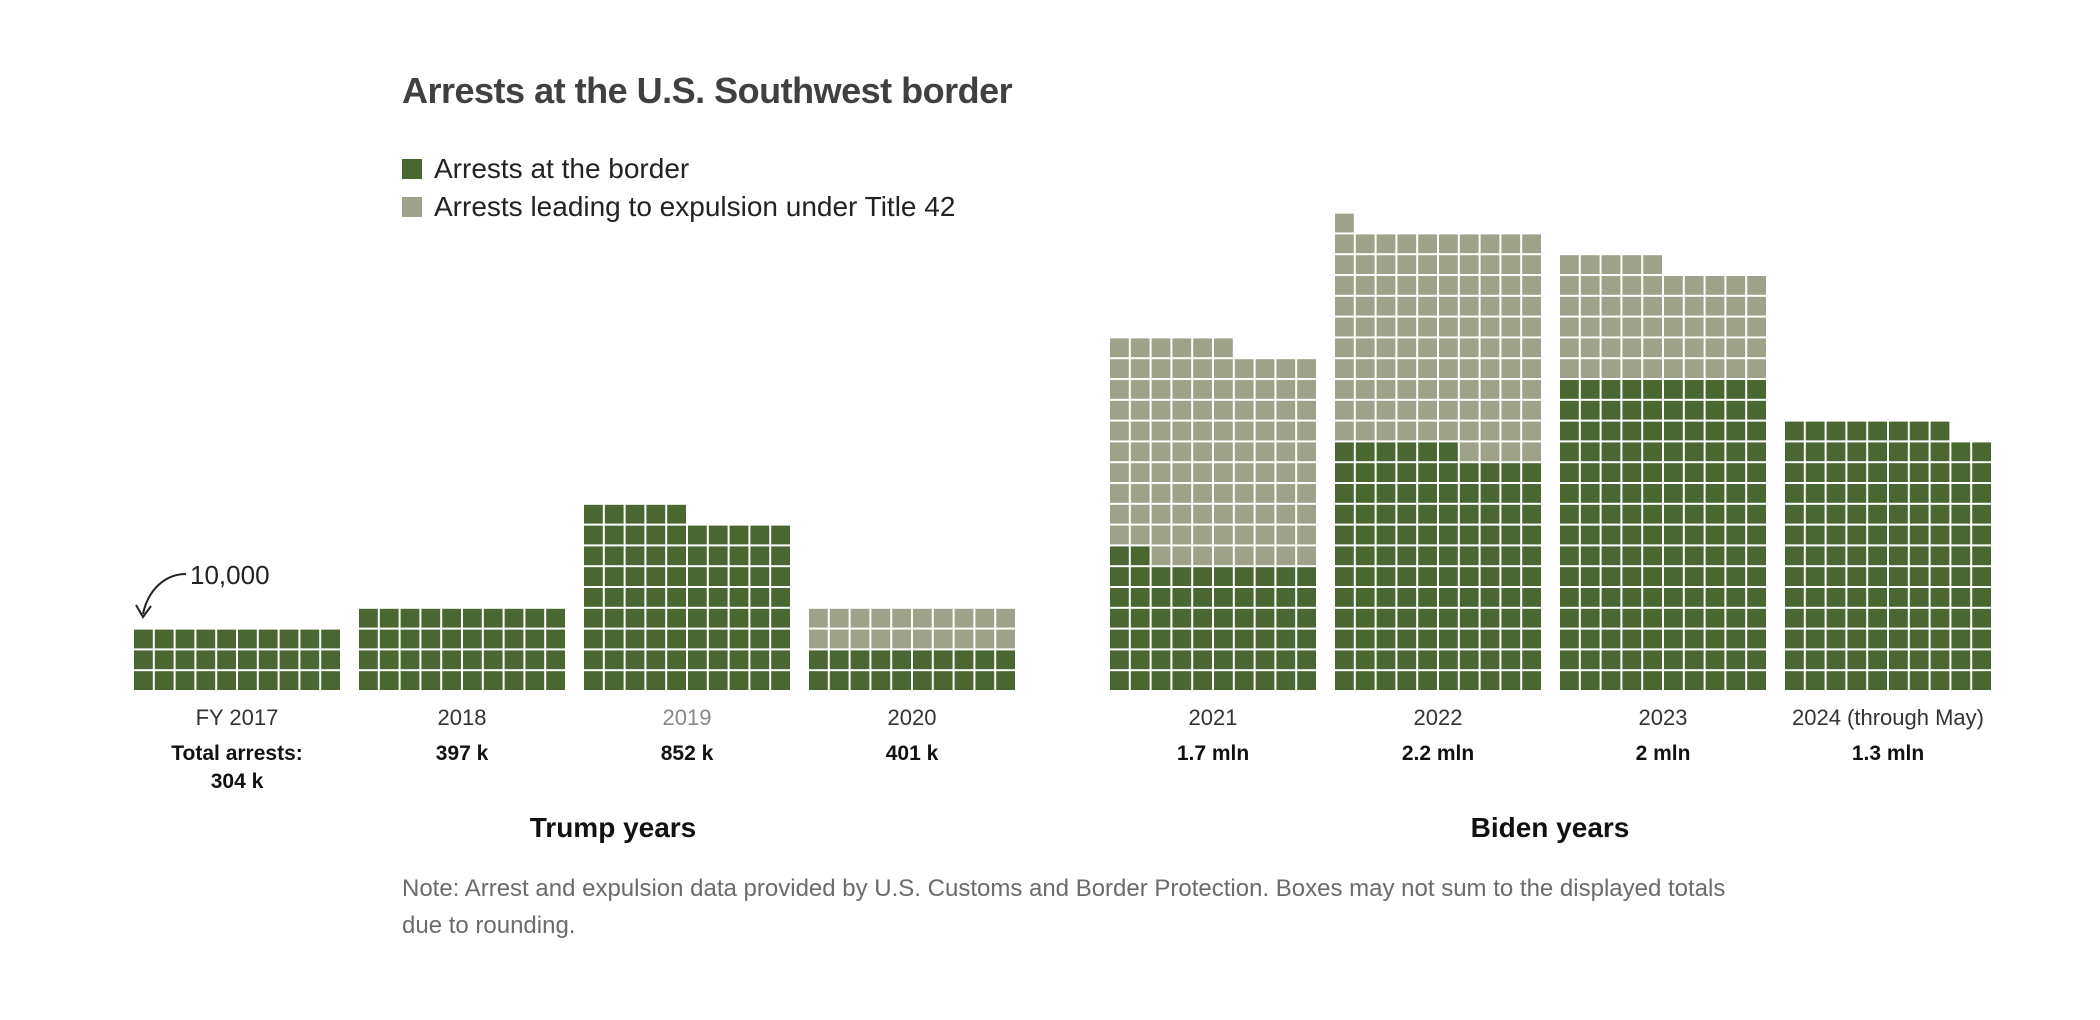 This screenshot has height=1020, width=2100. I want to click on year-label: FY 2017, so click(237, 717).